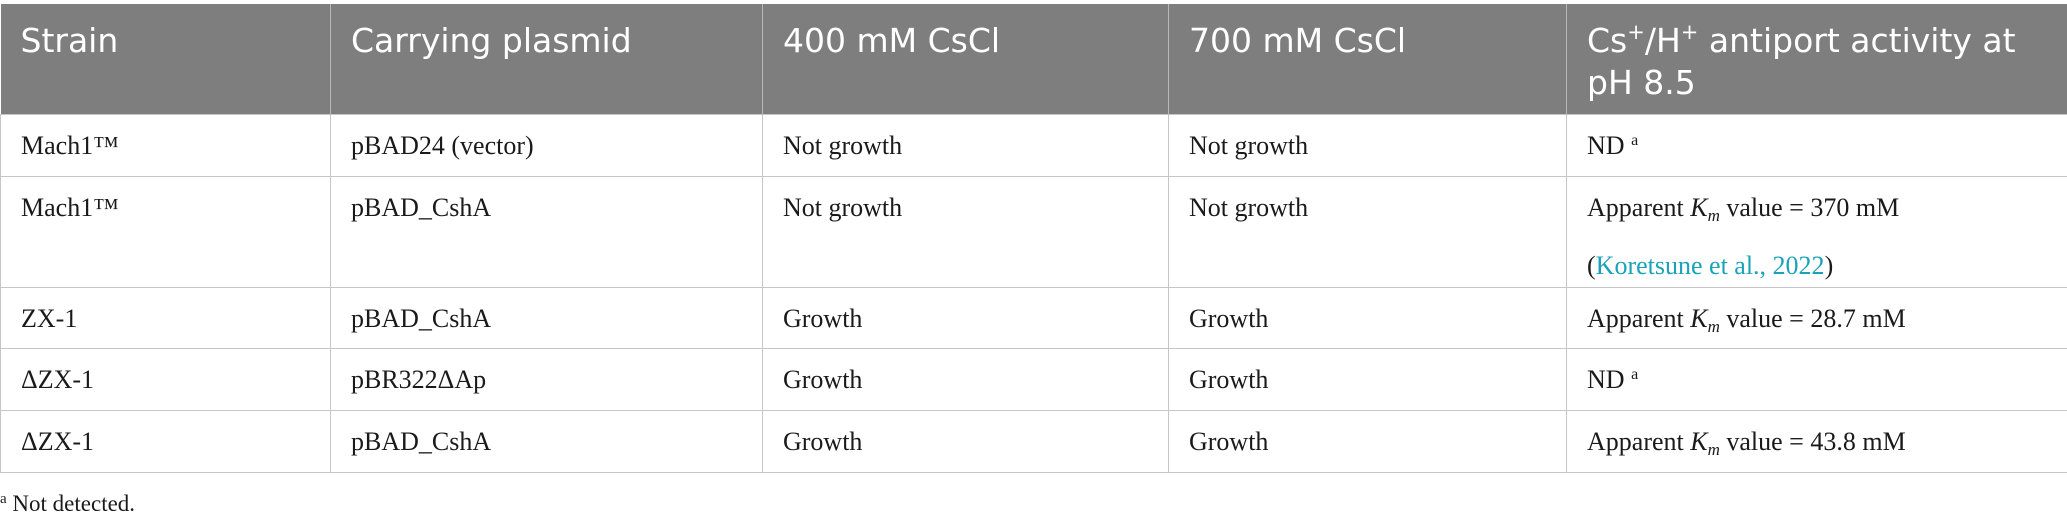 This screenshot has width=2067, height=526. Describe the element at coordinates (69, 40) in the screenshot. I see `header-strain: Strain` at that location.